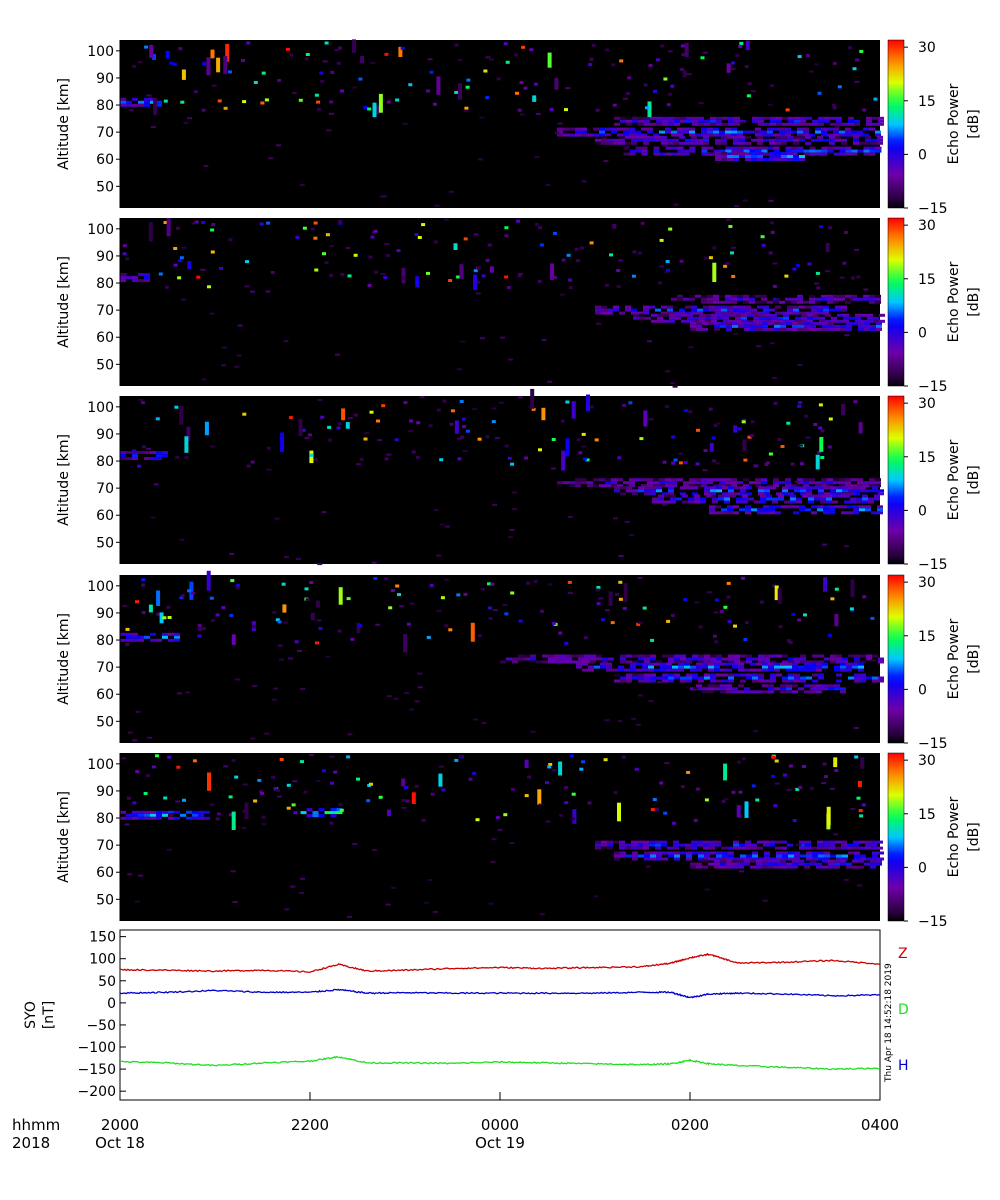 This screenshot has width=1000, height=1200. What do you see at coordinates (101, 1026) in the screenshot?
I see `y-tick-label: −50` at bounding box center [101, 1026].